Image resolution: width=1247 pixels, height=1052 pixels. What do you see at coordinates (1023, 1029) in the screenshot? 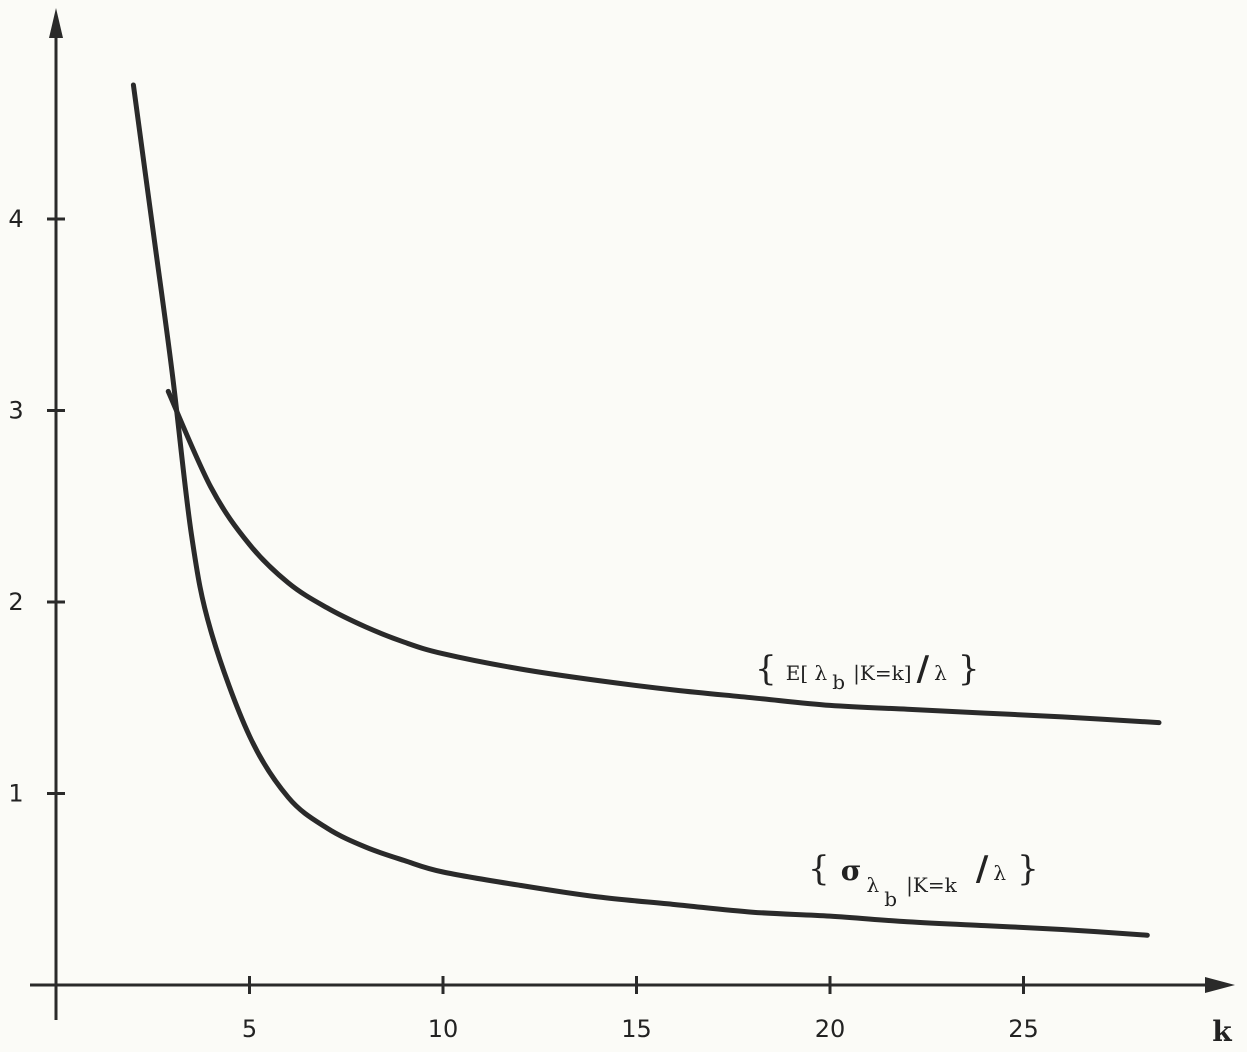
I see `x-tick-label: 25` at bounding box center [1023, 1029].